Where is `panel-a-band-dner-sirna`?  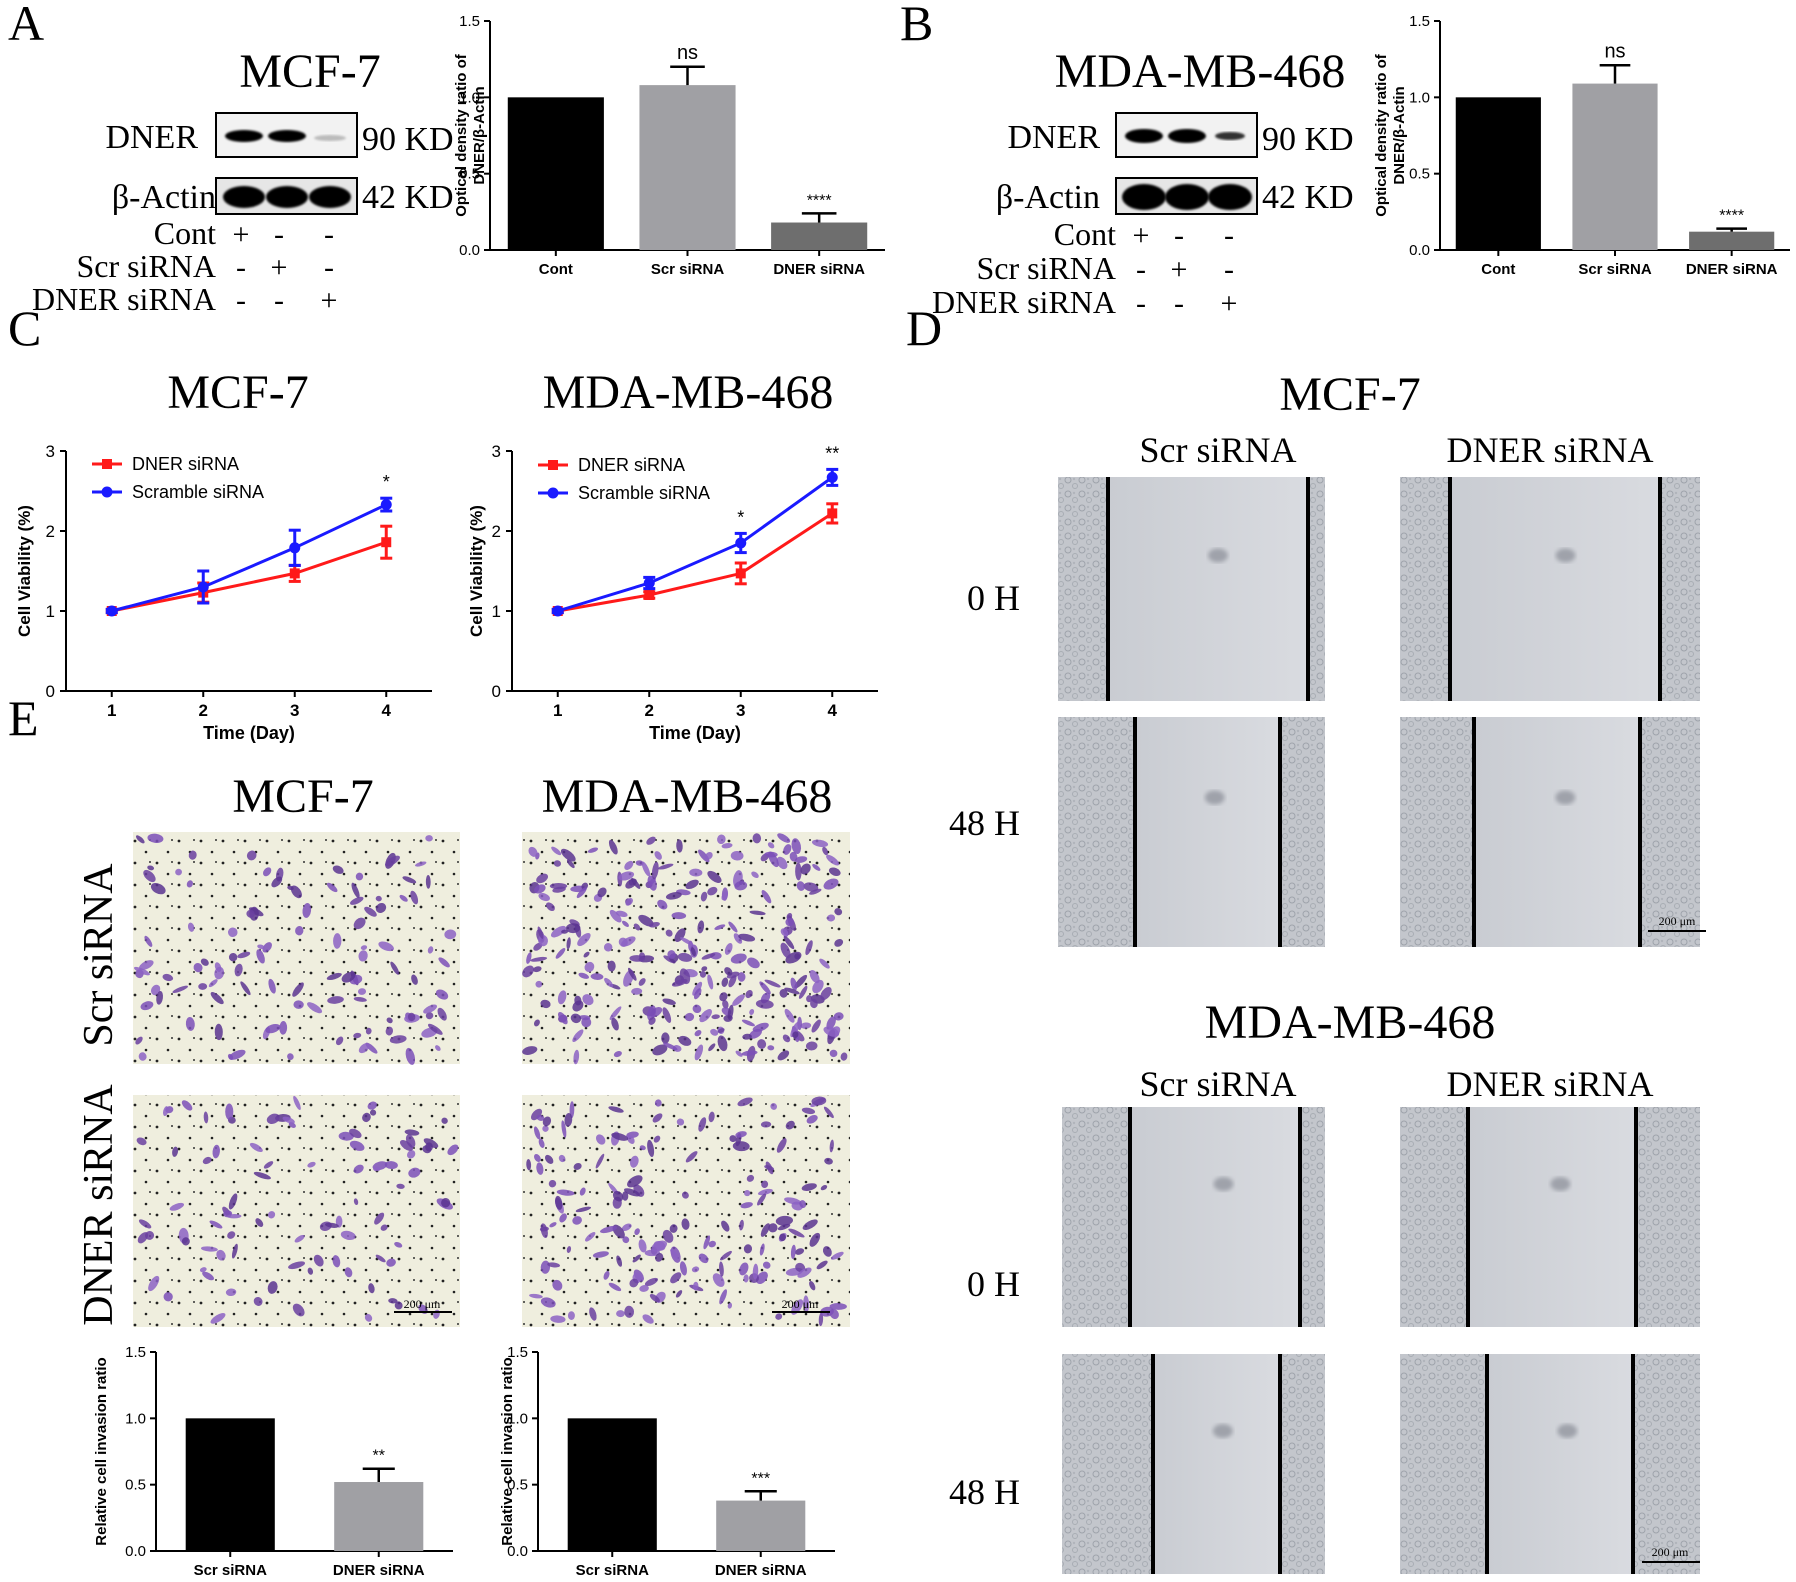
panel-a-band-dner-sirna is located at coordinates (330, 138).